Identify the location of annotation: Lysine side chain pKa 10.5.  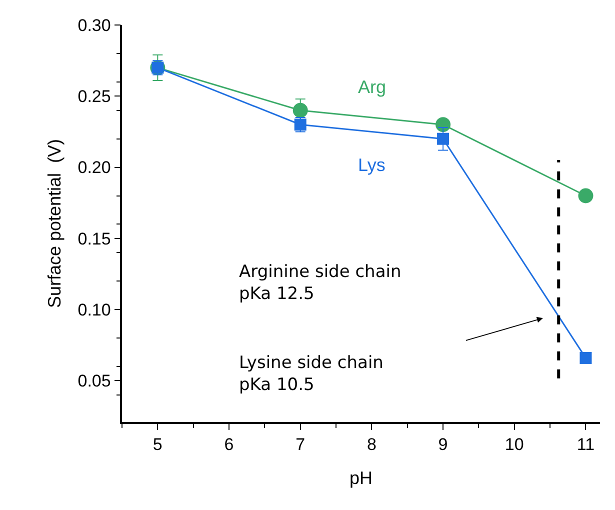
(311, 374).